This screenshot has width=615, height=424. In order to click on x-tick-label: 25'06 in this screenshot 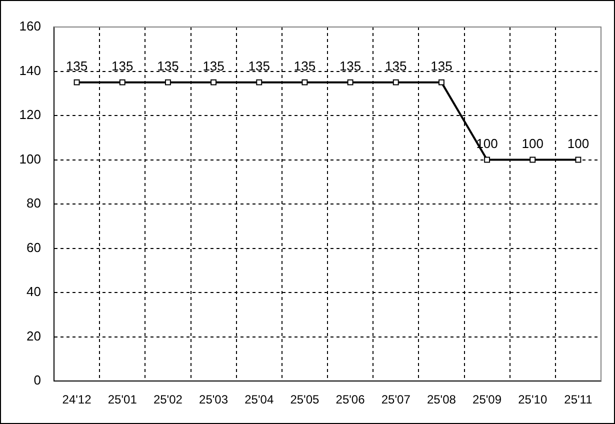, I will do `click(351, 399)`.